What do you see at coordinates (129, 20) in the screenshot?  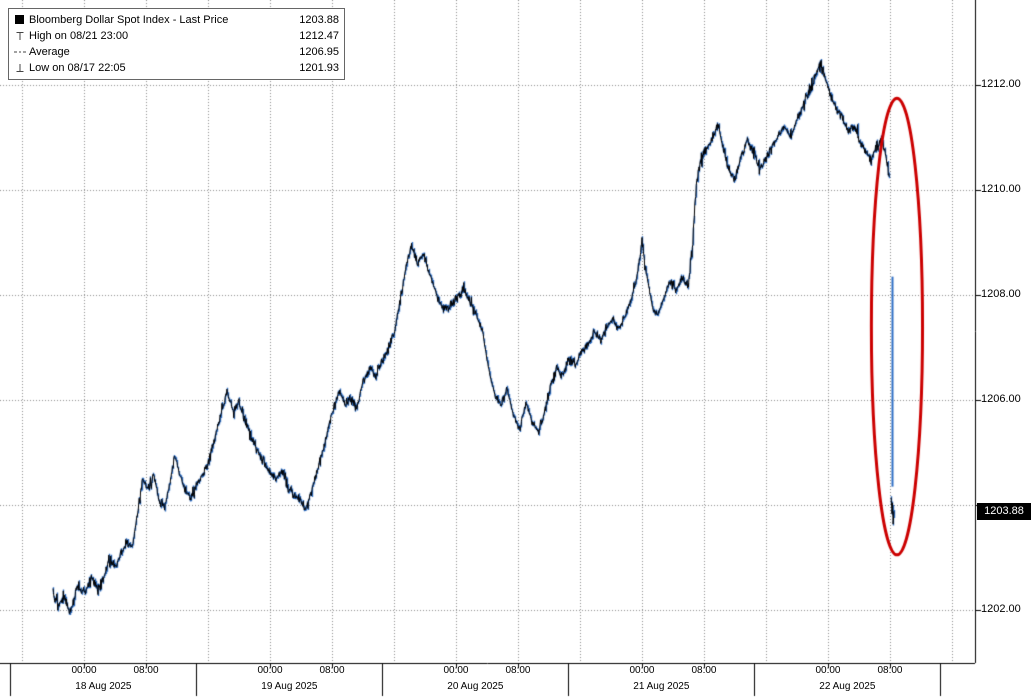 I see `legend-label-last-price: Bloomberg Dollar Spot Index - Last Price` at bounding box center [129, 20].